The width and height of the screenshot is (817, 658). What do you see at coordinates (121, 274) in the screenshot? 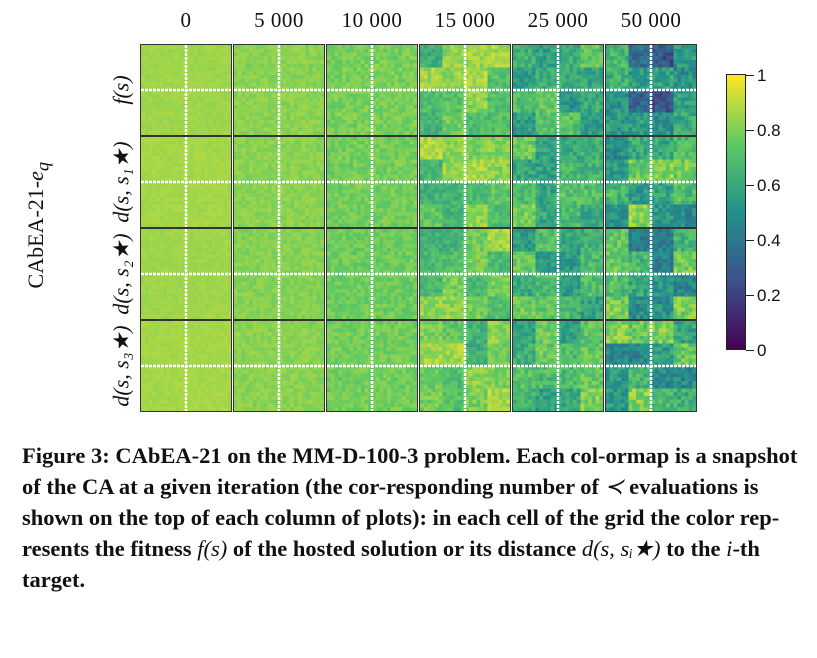
I see `row-label-distance-2: d(s, s₂★)` at bounding box center [121, 274].